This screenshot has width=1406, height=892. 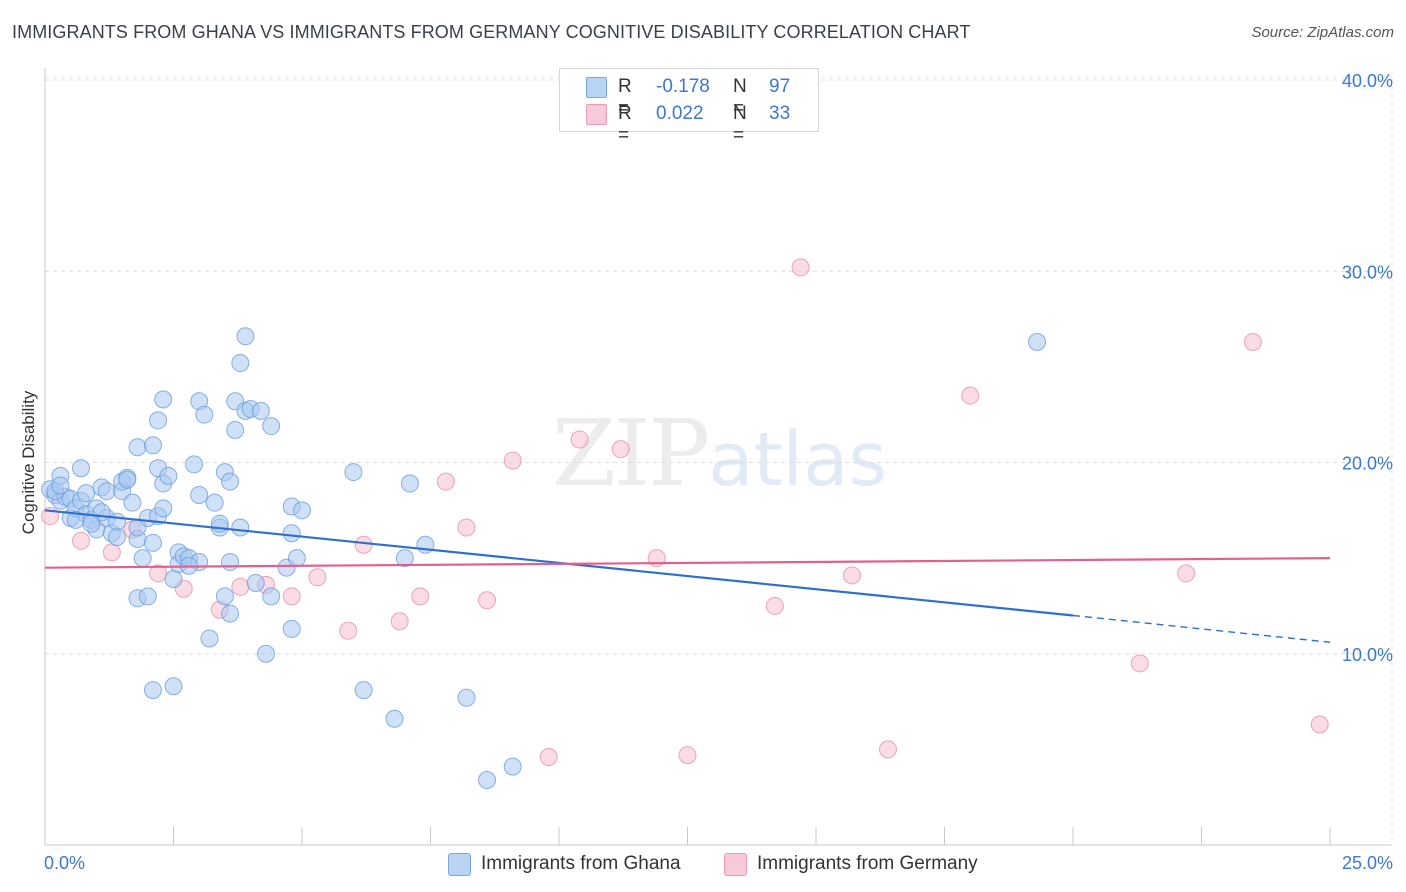 I want to click on germany-trend-line, so click(x=687, y=563).